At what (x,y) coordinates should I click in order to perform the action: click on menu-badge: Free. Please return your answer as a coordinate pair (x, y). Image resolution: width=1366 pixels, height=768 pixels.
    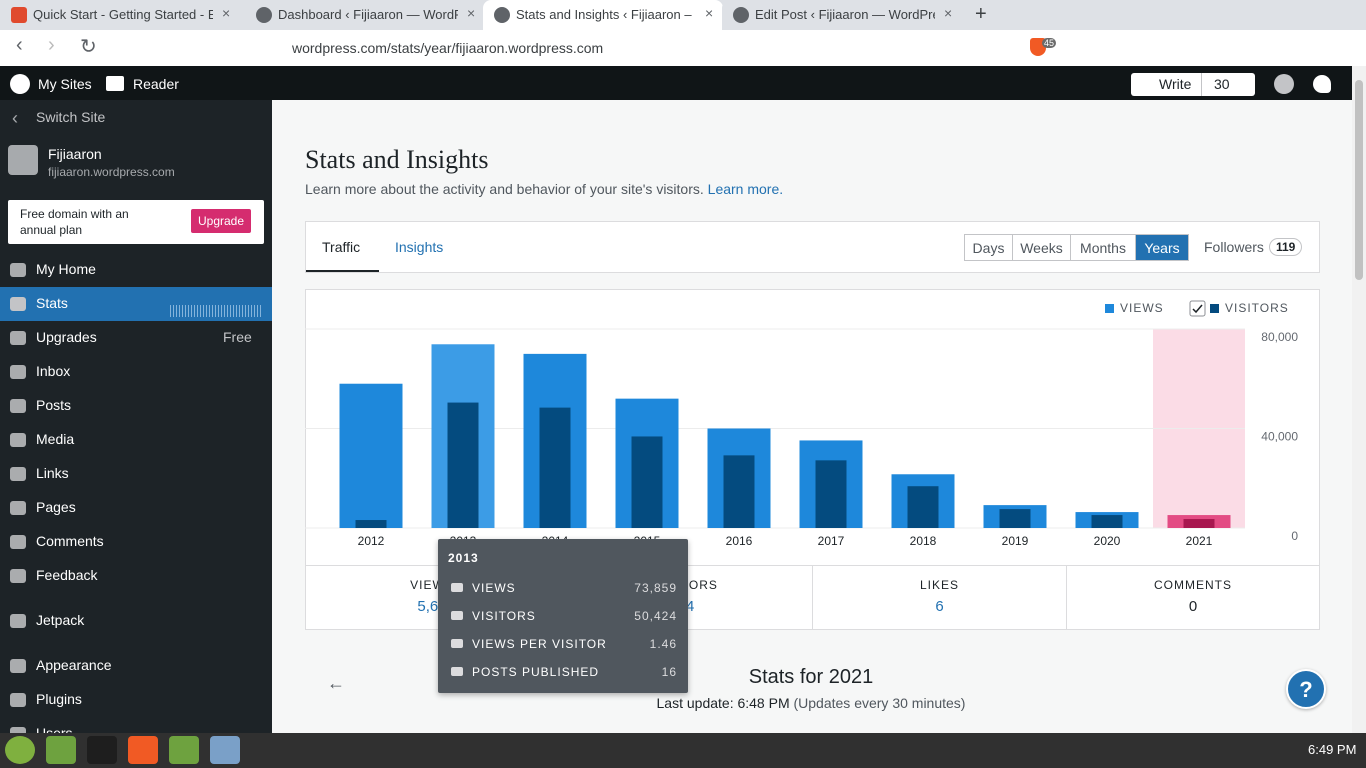
    Looking at the image, I should click on (237, 337).